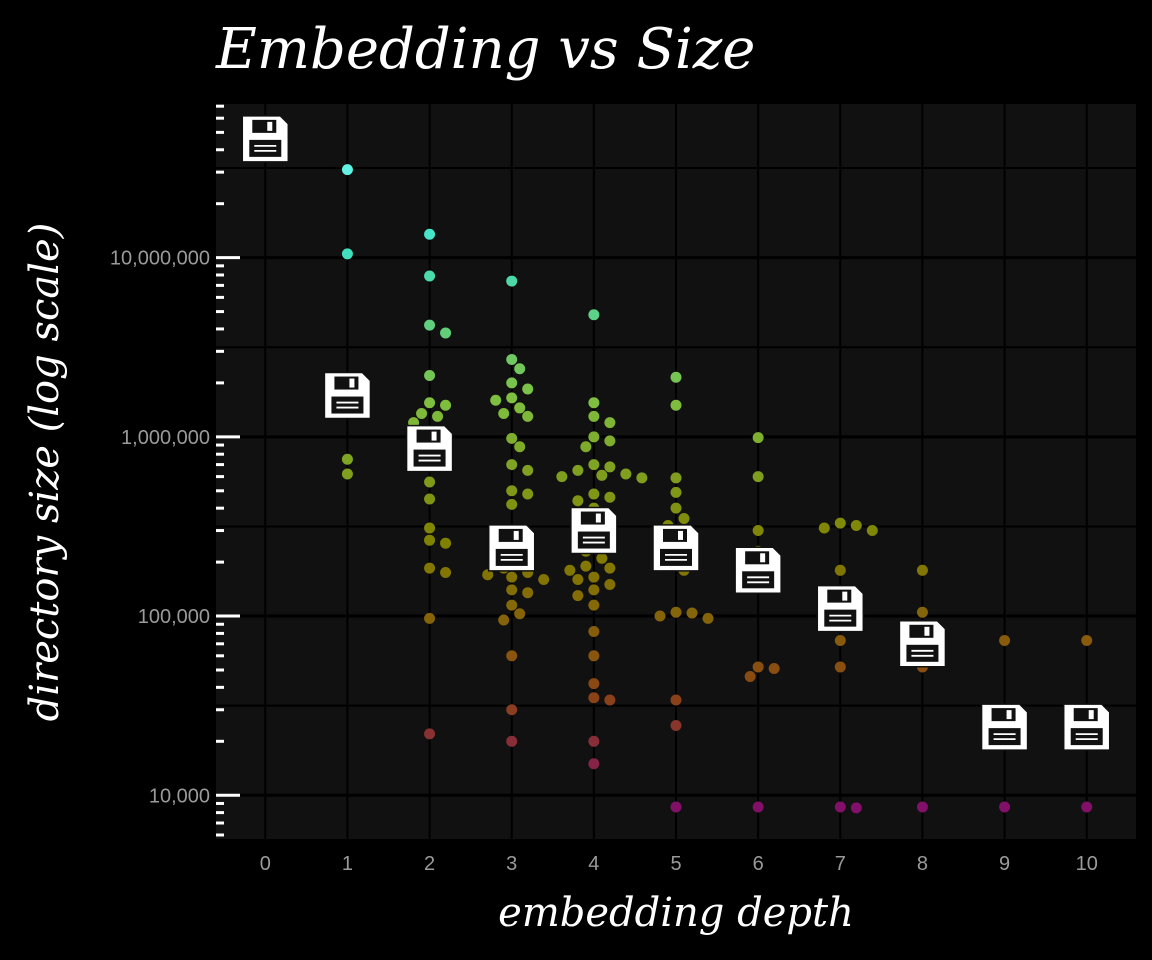 This screenshot has width=1152, height=960. I want to click on x-tick-label: 5, so click(675, 864).